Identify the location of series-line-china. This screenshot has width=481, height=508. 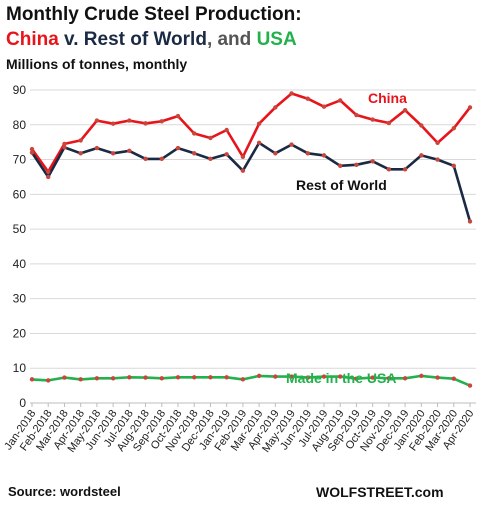
(251, 132).